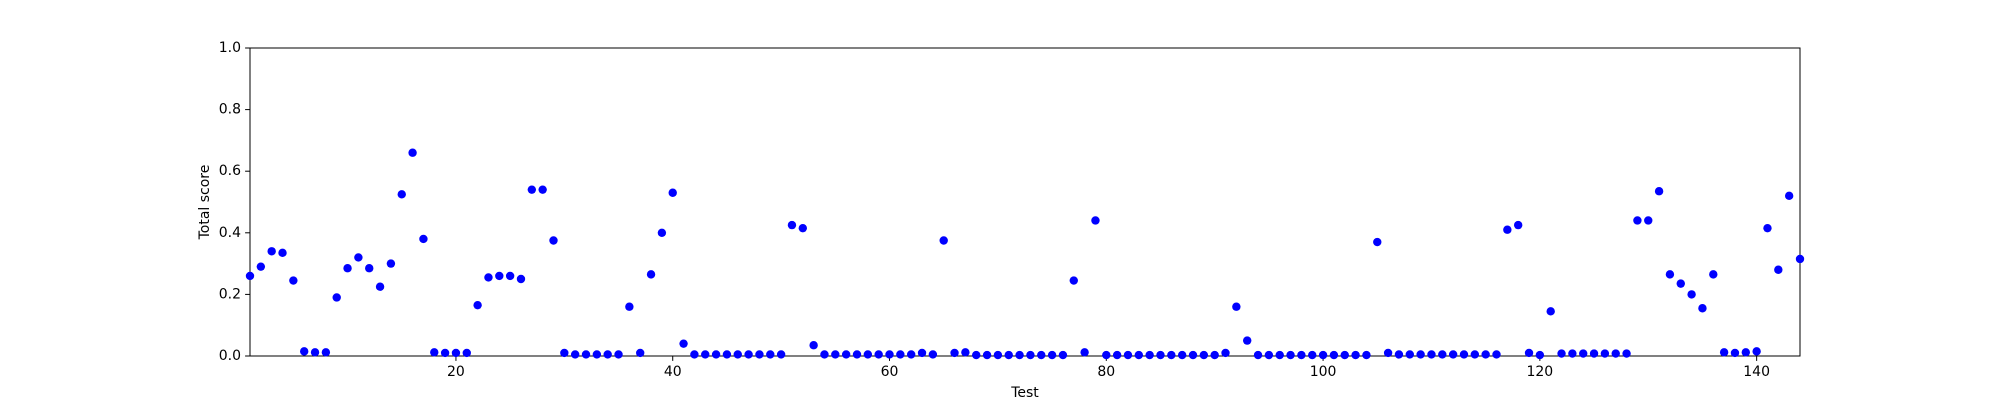  I want to click on x-tick-label: 140, so click(1756, 372).